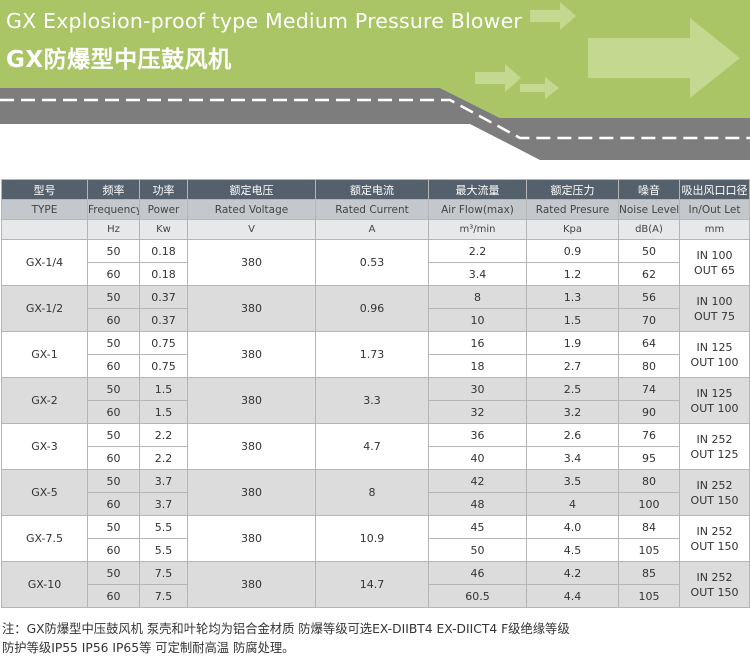 This screenshot has height=661, width=750. What do you see at coordinates (572, 458) in the screenshot?
I see `pressure-value: 3.4` at bounding box center [572, 458].